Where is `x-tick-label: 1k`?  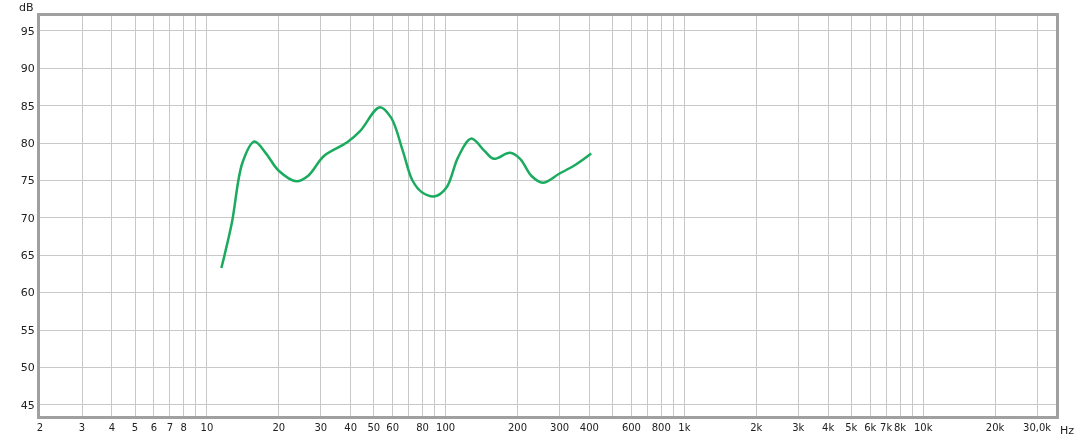 x-tick-label: 1k is located at coordinates (684, 427).